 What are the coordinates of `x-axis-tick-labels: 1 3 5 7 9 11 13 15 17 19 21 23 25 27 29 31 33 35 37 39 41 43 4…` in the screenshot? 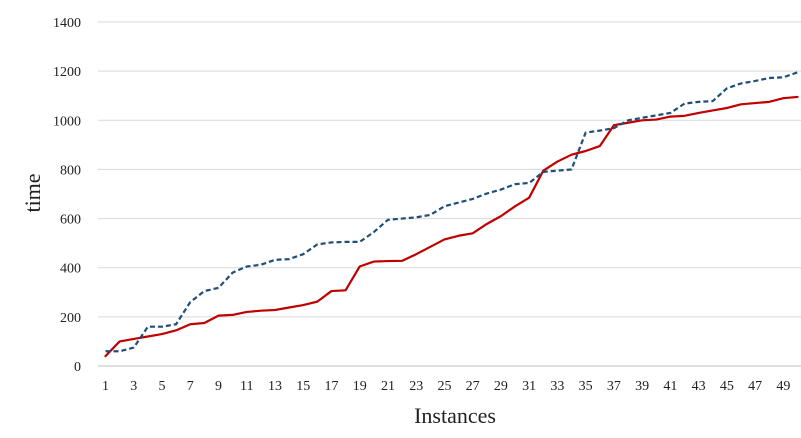 It's located at (446, 386).